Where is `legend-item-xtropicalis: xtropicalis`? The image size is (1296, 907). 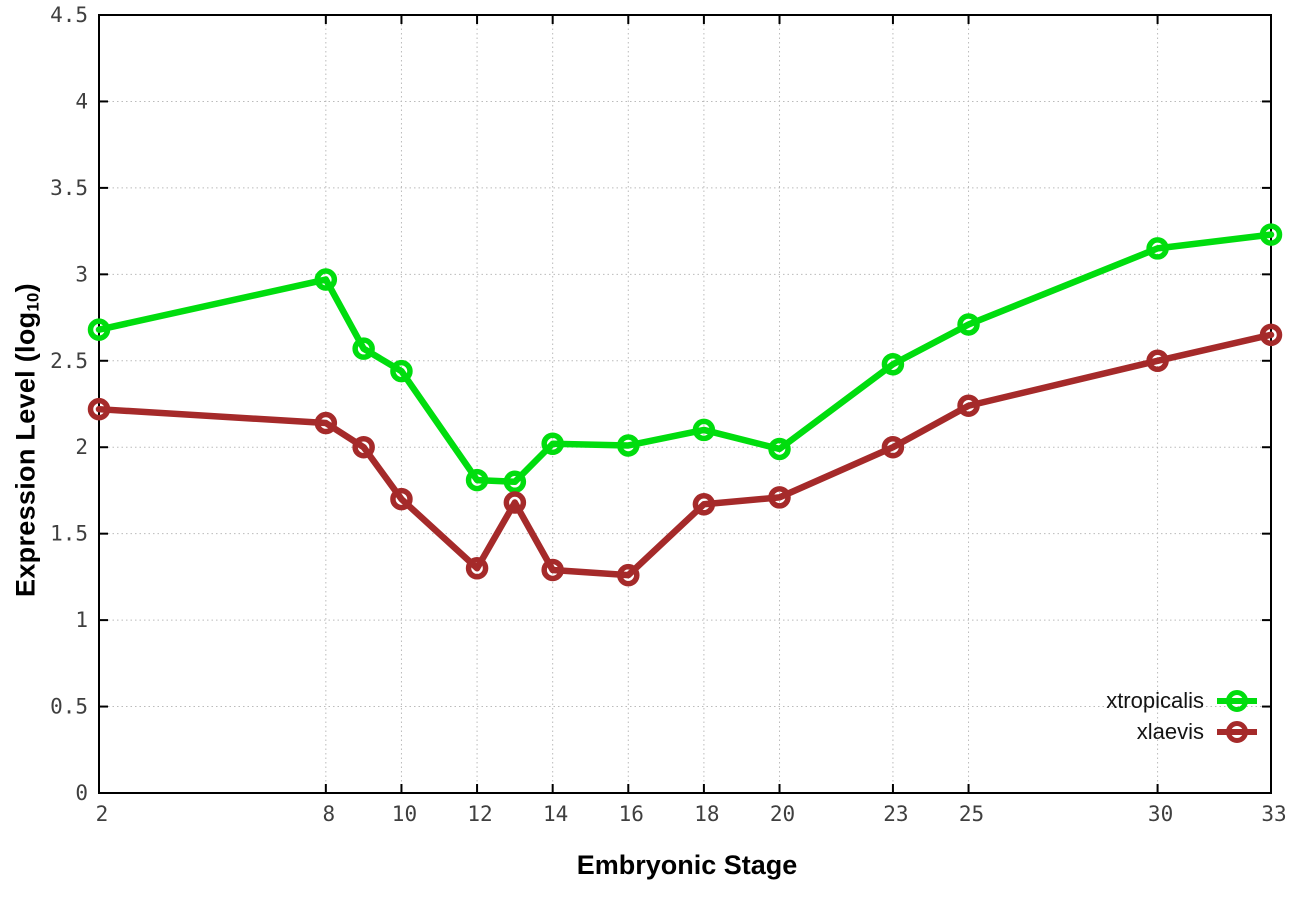
legend-item-xtropicalis: xtropicalis is located at coordinates (1183, 701).